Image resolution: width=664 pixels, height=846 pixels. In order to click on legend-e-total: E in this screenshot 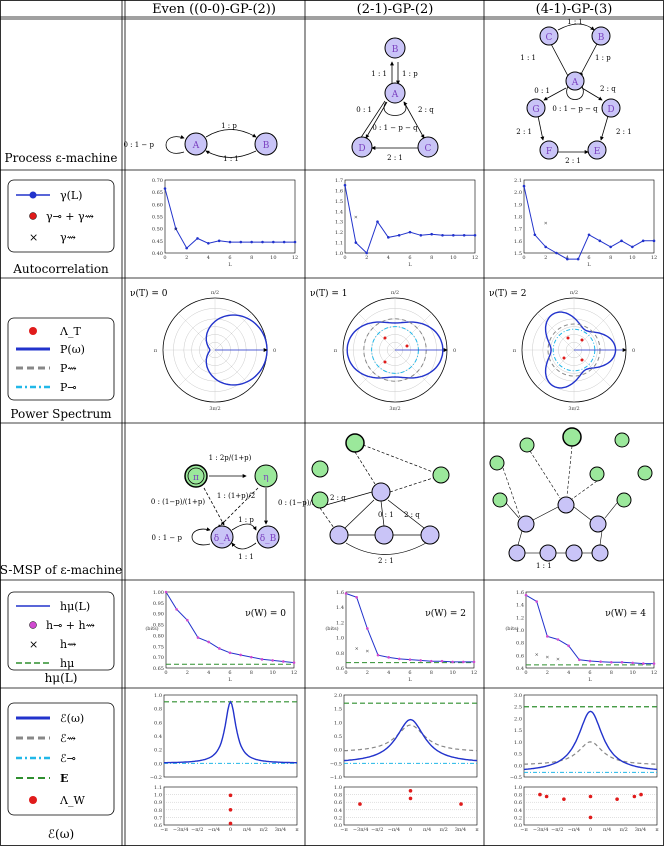, I will do `click(64, 778)`.